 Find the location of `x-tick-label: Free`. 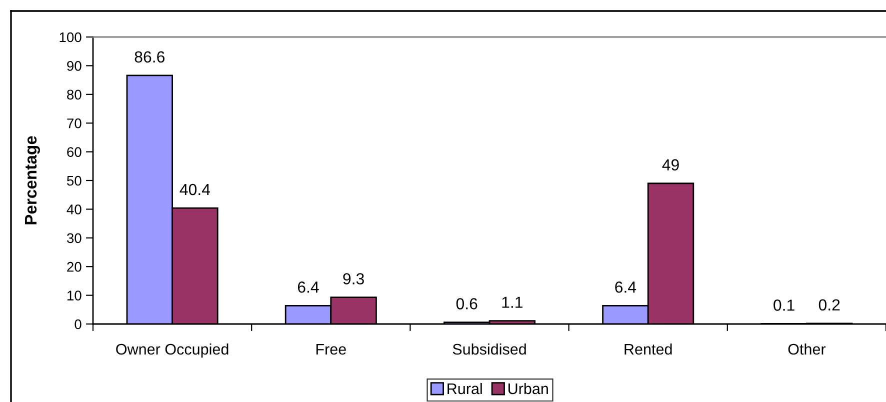

x-tick-label: Free is located at coordinates (331, 349).